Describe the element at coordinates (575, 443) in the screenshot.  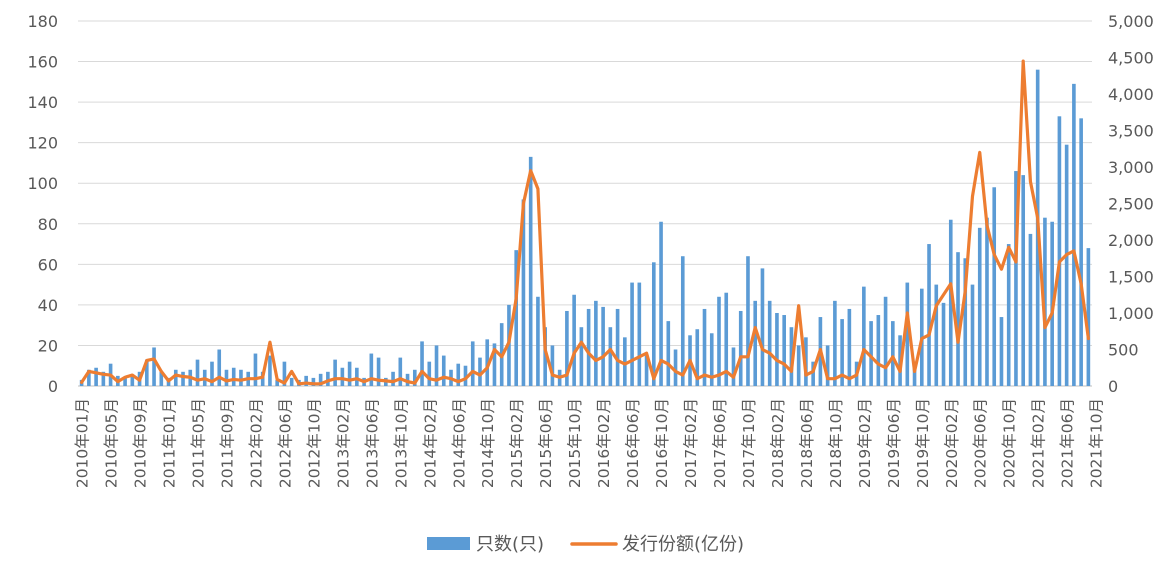
I see `x-axis-tick-label: 2015年10月` at that location.